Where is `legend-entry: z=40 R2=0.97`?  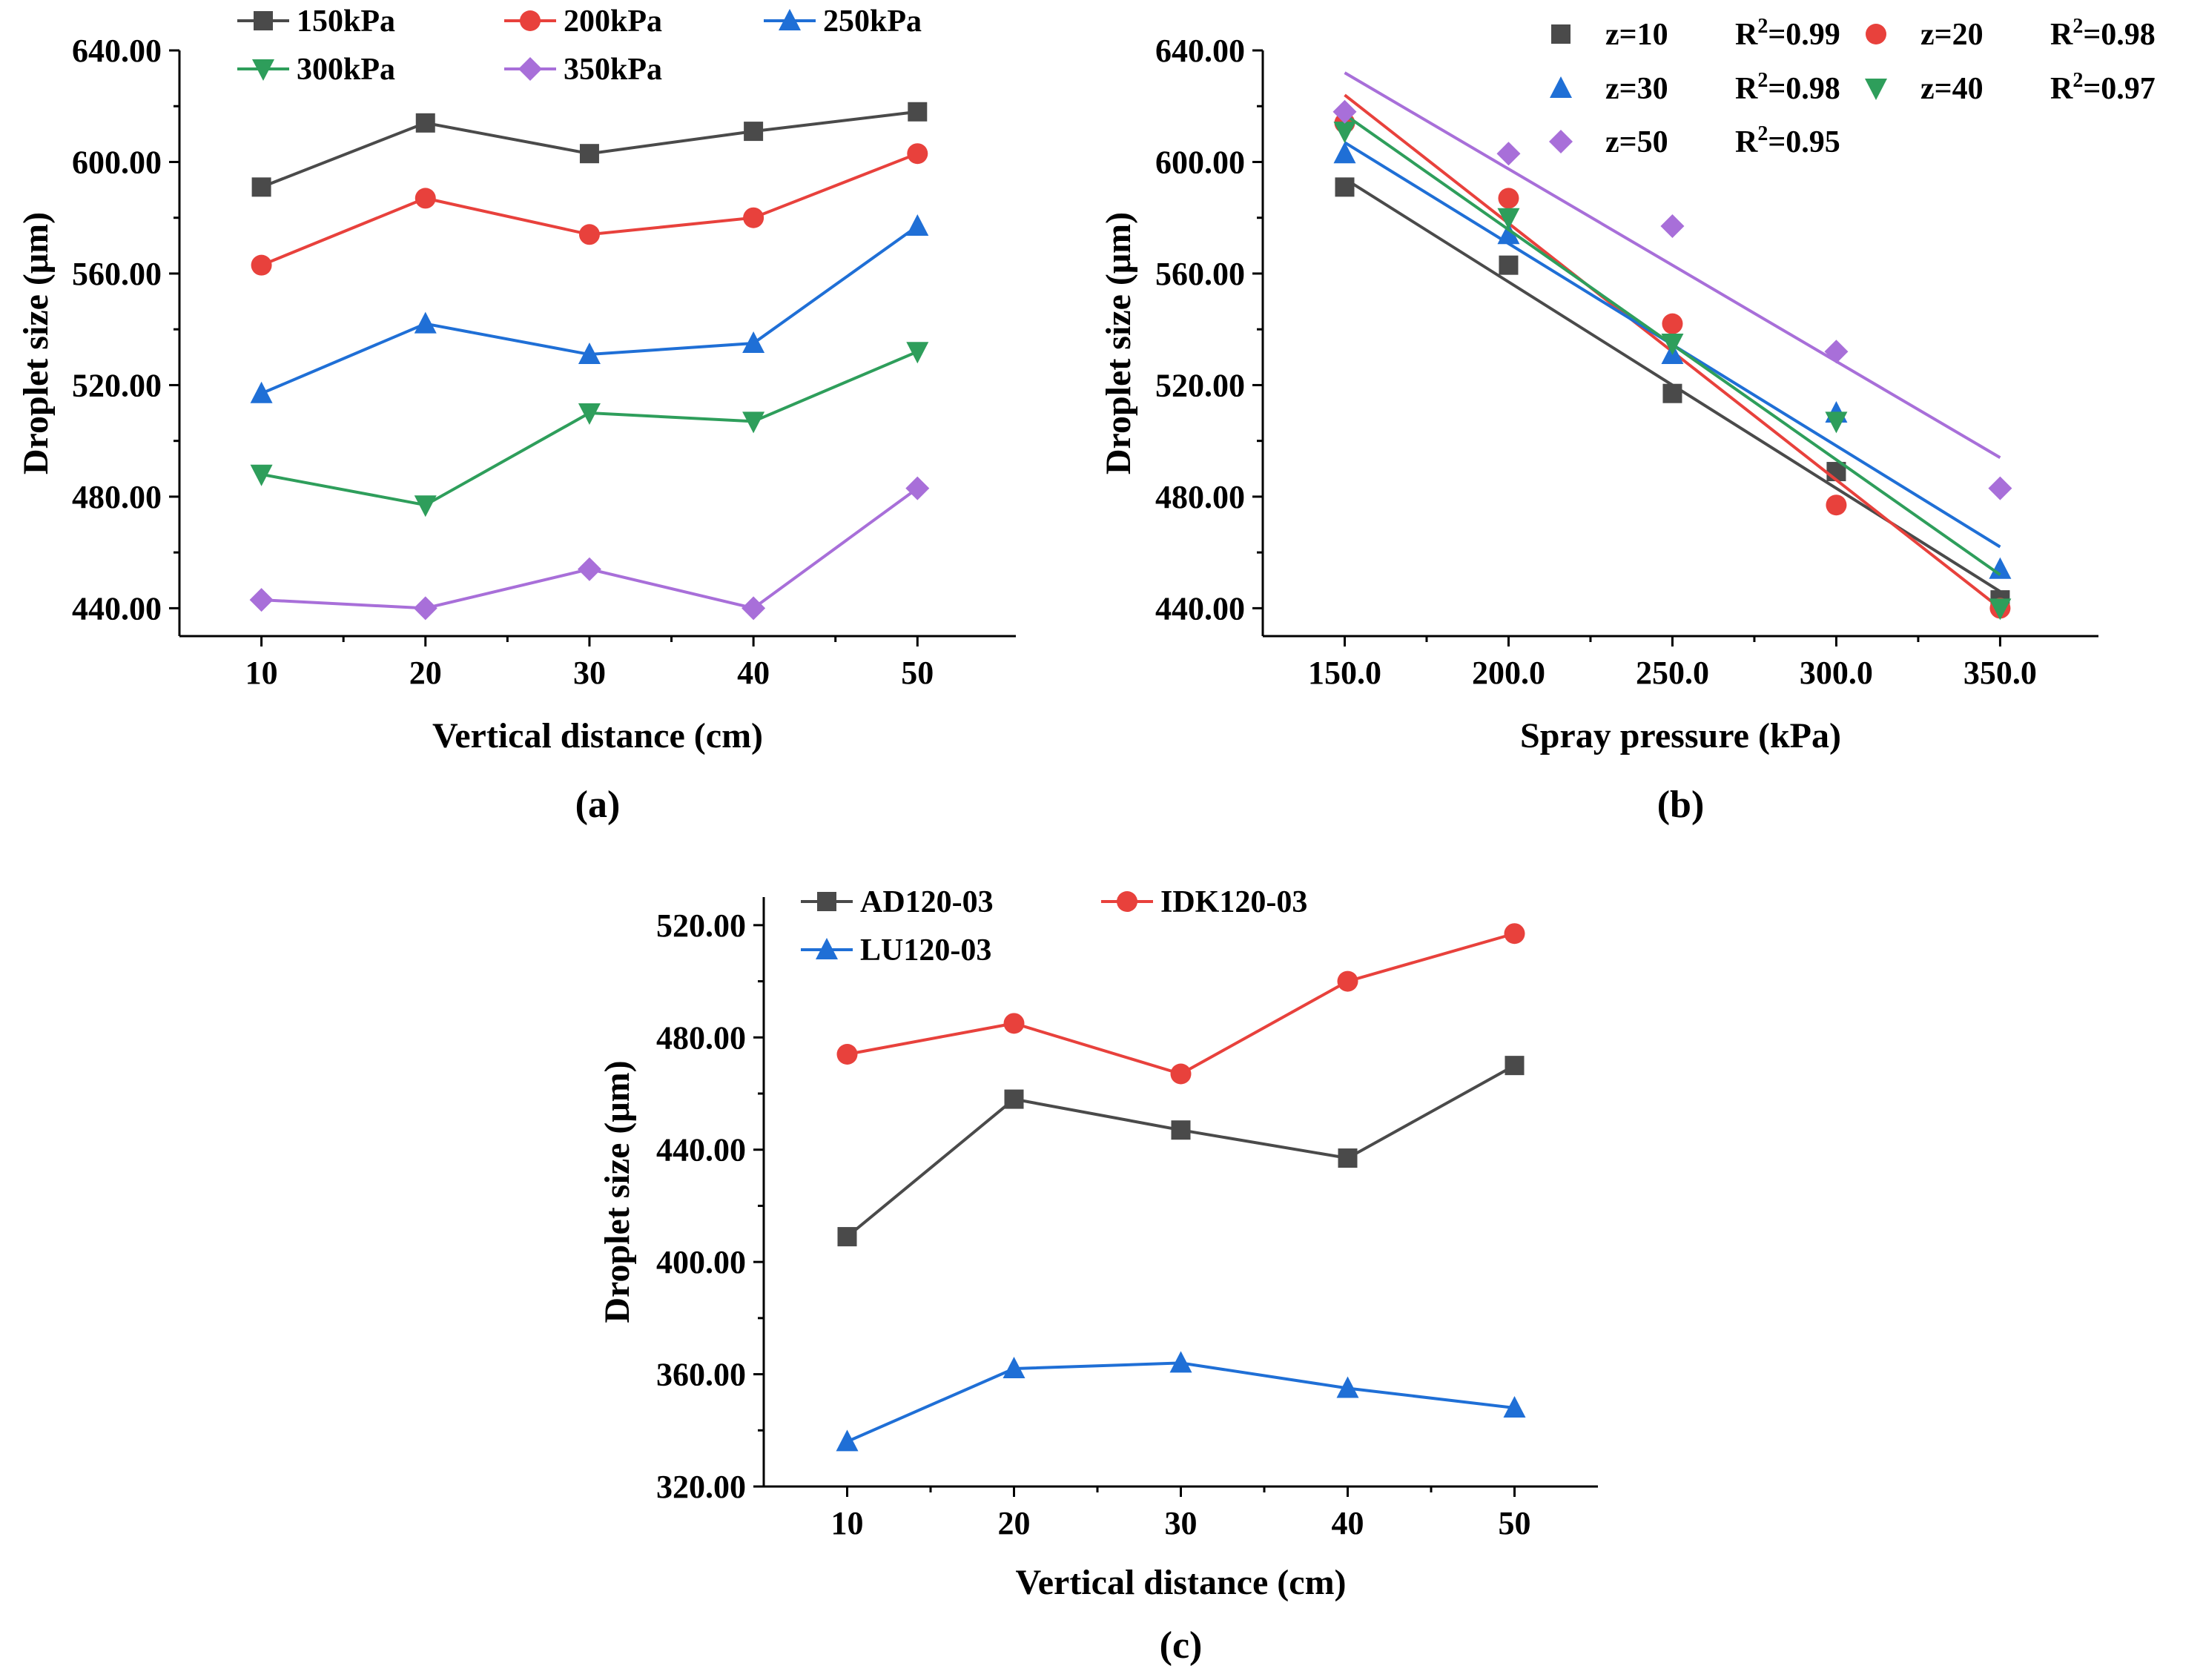 legend-entry: z=40 R2=0.97 is located at coordinates (2011, 87).